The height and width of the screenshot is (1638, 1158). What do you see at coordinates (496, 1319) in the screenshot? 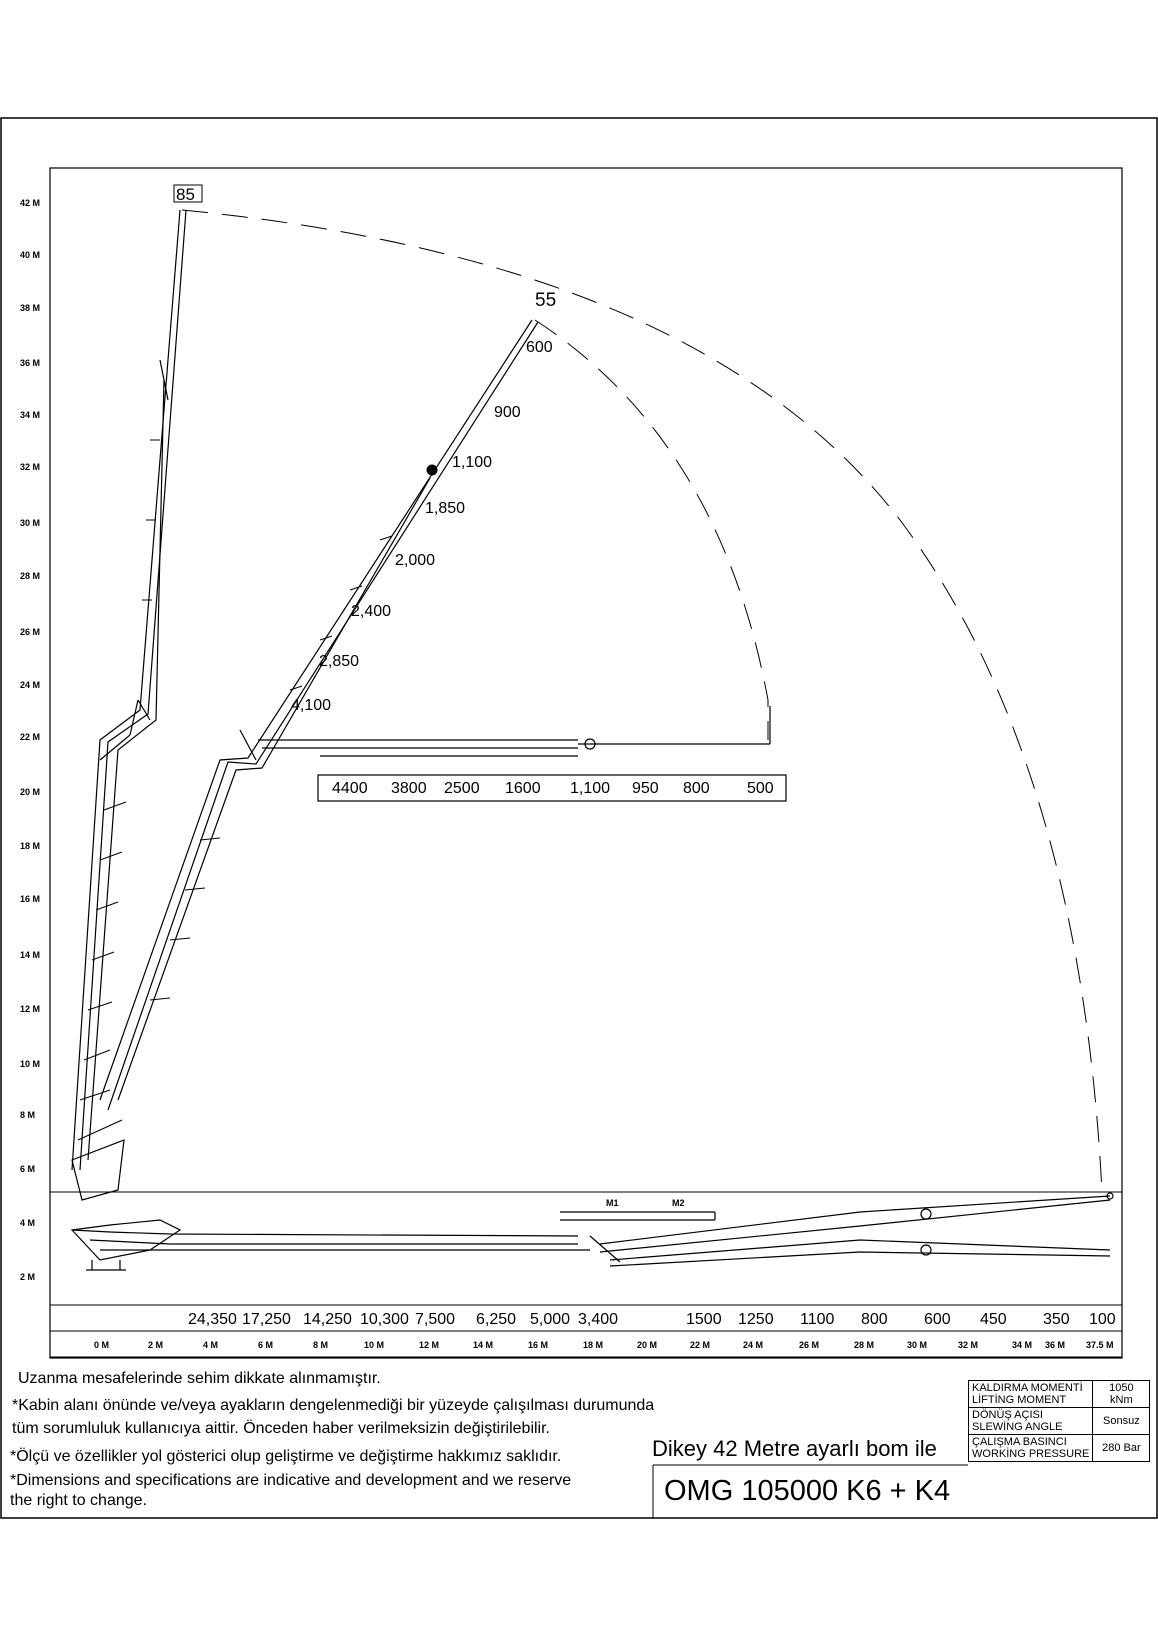
I see `bottom-load: 6,250` at bounding box center [496, 1319].